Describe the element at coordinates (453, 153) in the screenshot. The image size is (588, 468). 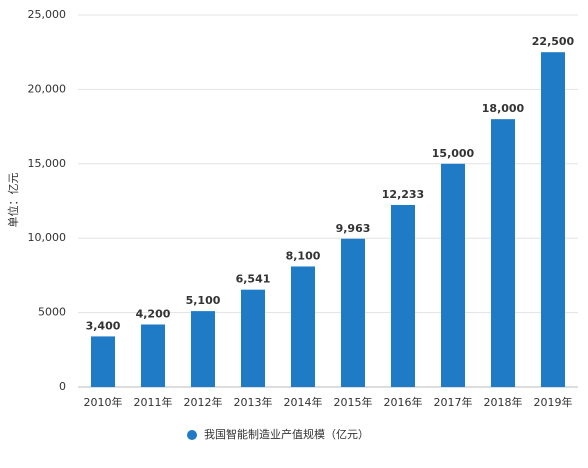
I see `value-label: 15,000` at that location.